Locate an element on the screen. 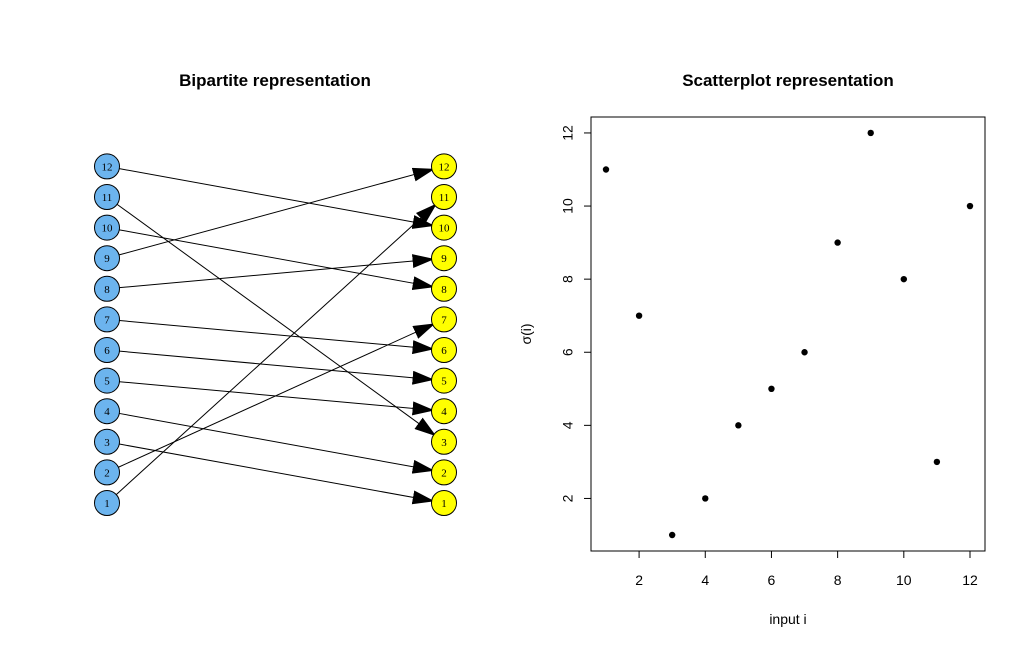  y-tick-label-2: 2 is located at coordinates (568, 498).